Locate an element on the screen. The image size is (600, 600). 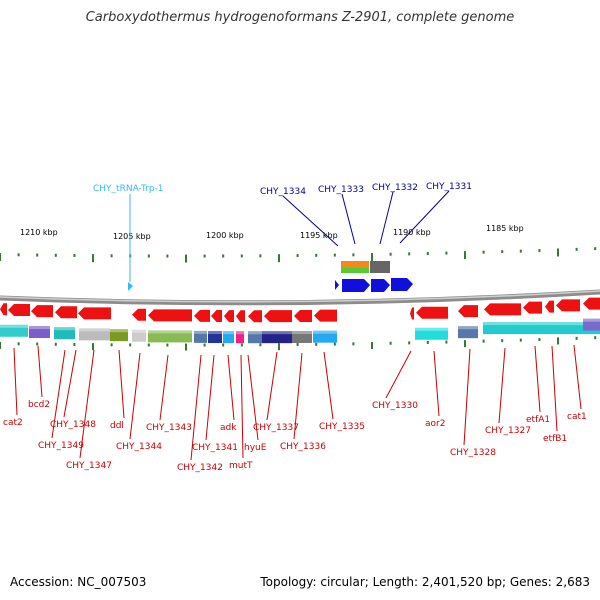
bottom-label: cat2 is located at coordinates (13, 423).